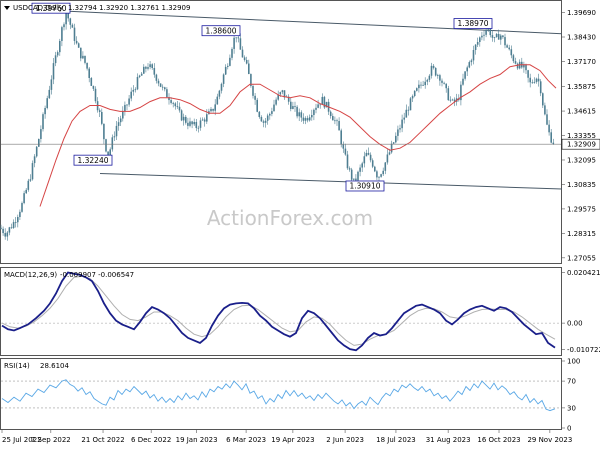 This screenshot has height=450, width=600. I want to click on price-tick-label: 1.28315, so click(581, 234).